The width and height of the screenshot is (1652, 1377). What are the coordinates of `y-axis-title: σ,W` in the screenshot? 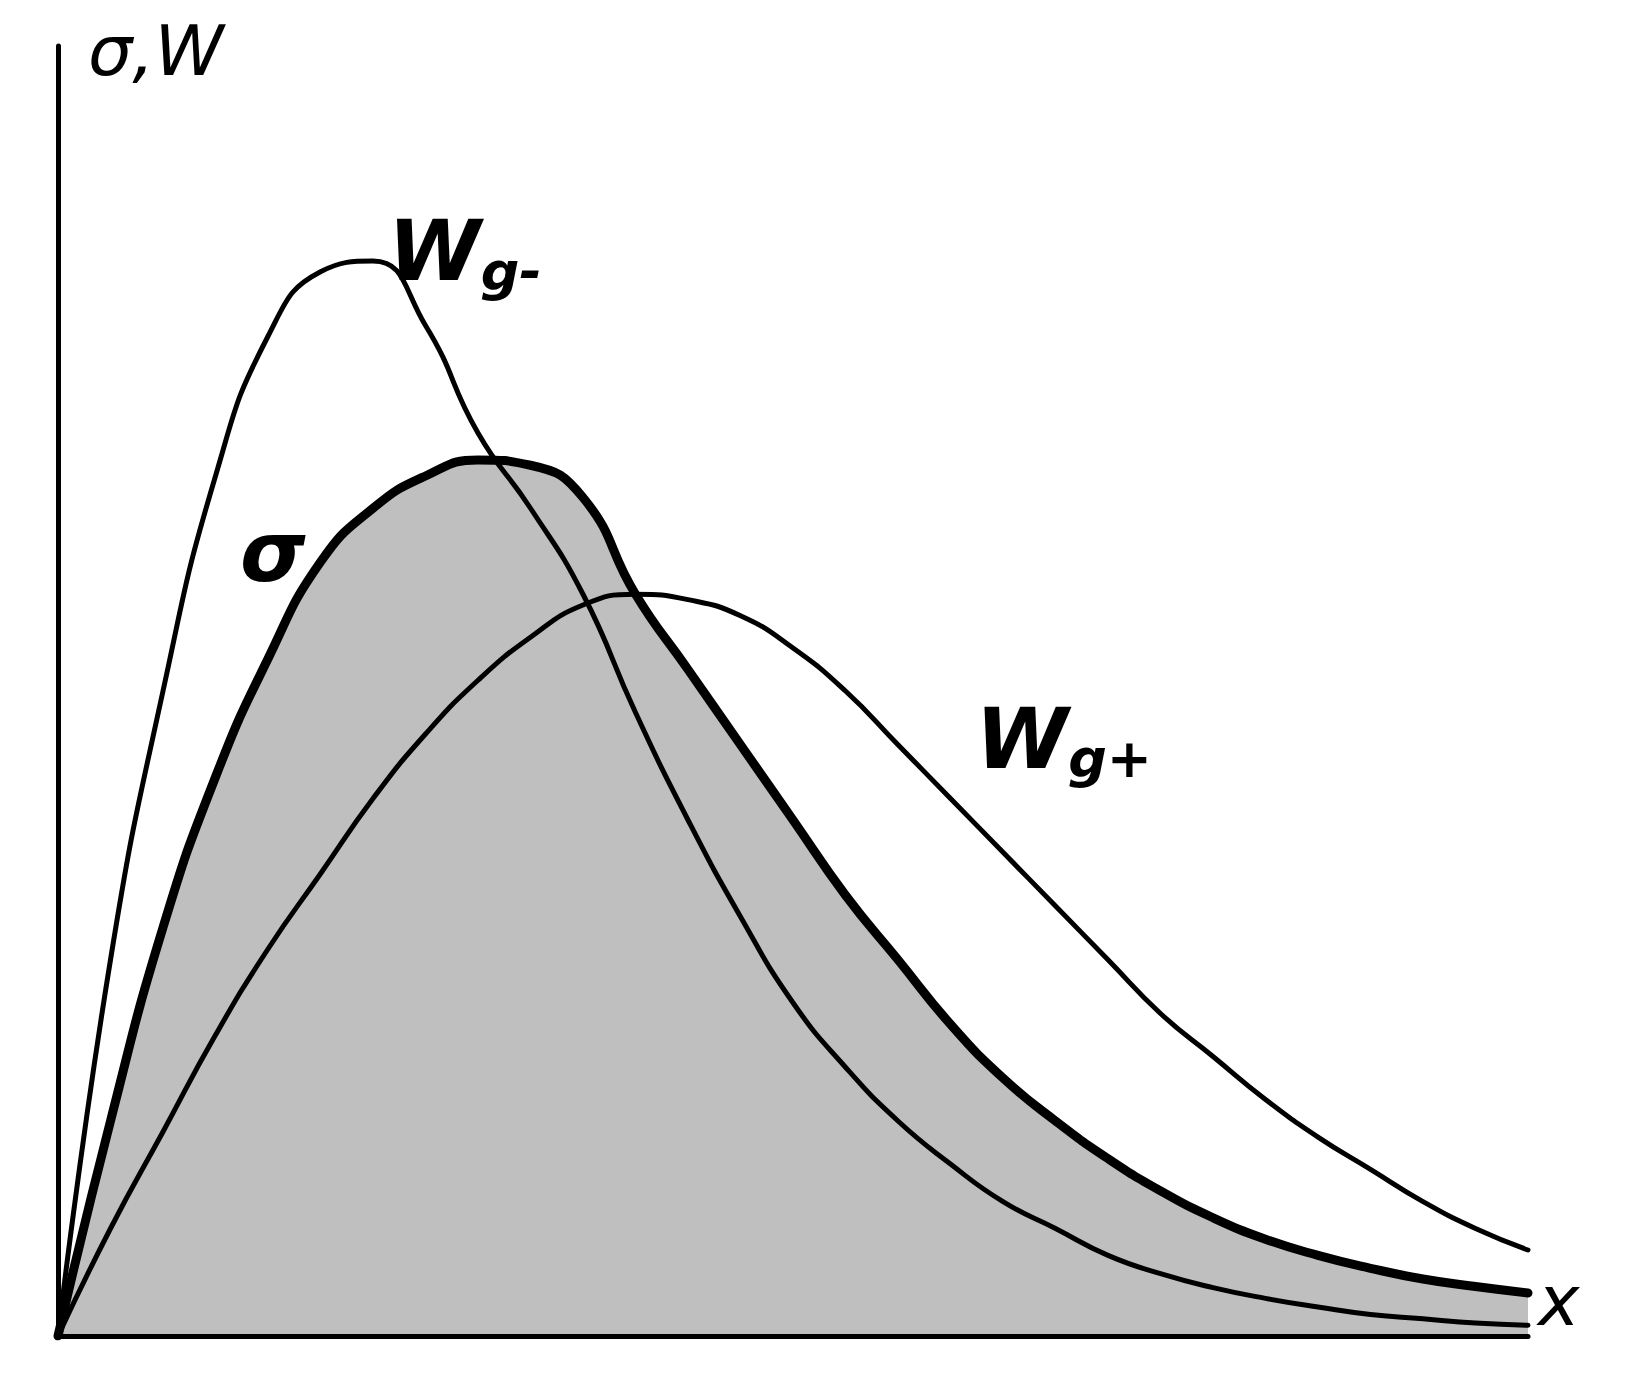 It's located at (157, 51).